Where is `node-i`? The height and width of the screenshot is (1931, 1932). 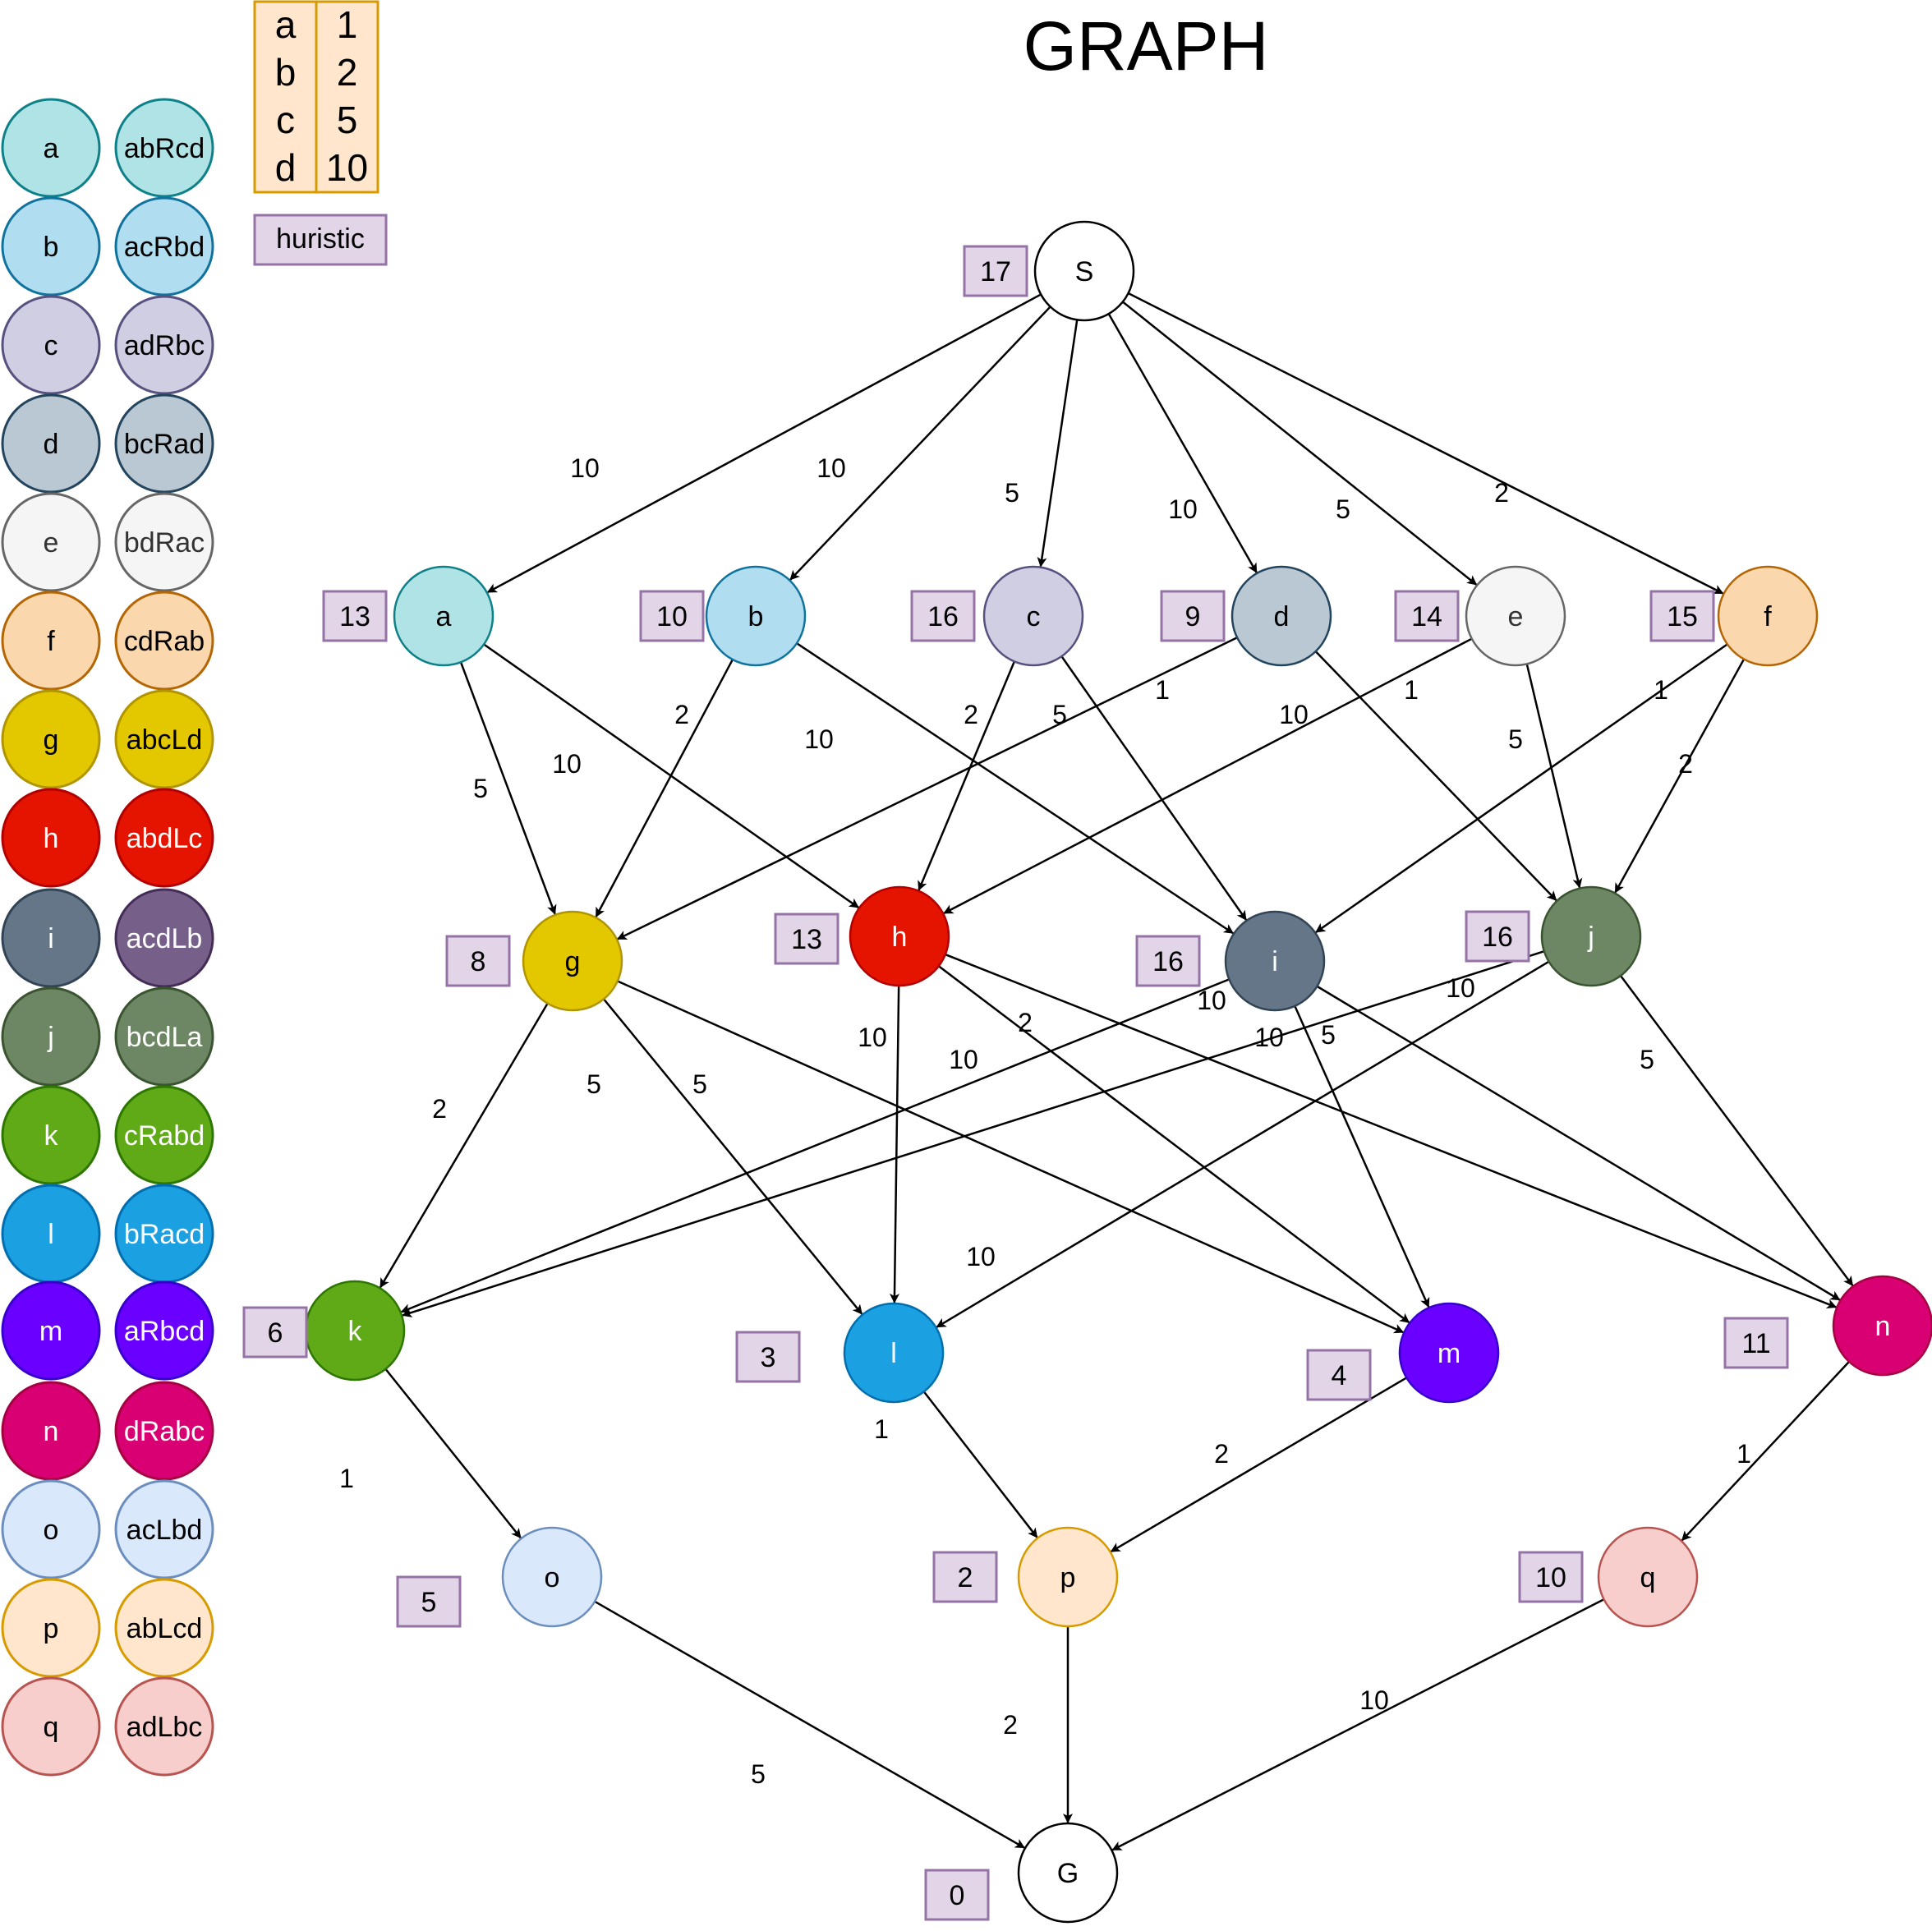
node-i is located at coordinates (1275, 961).